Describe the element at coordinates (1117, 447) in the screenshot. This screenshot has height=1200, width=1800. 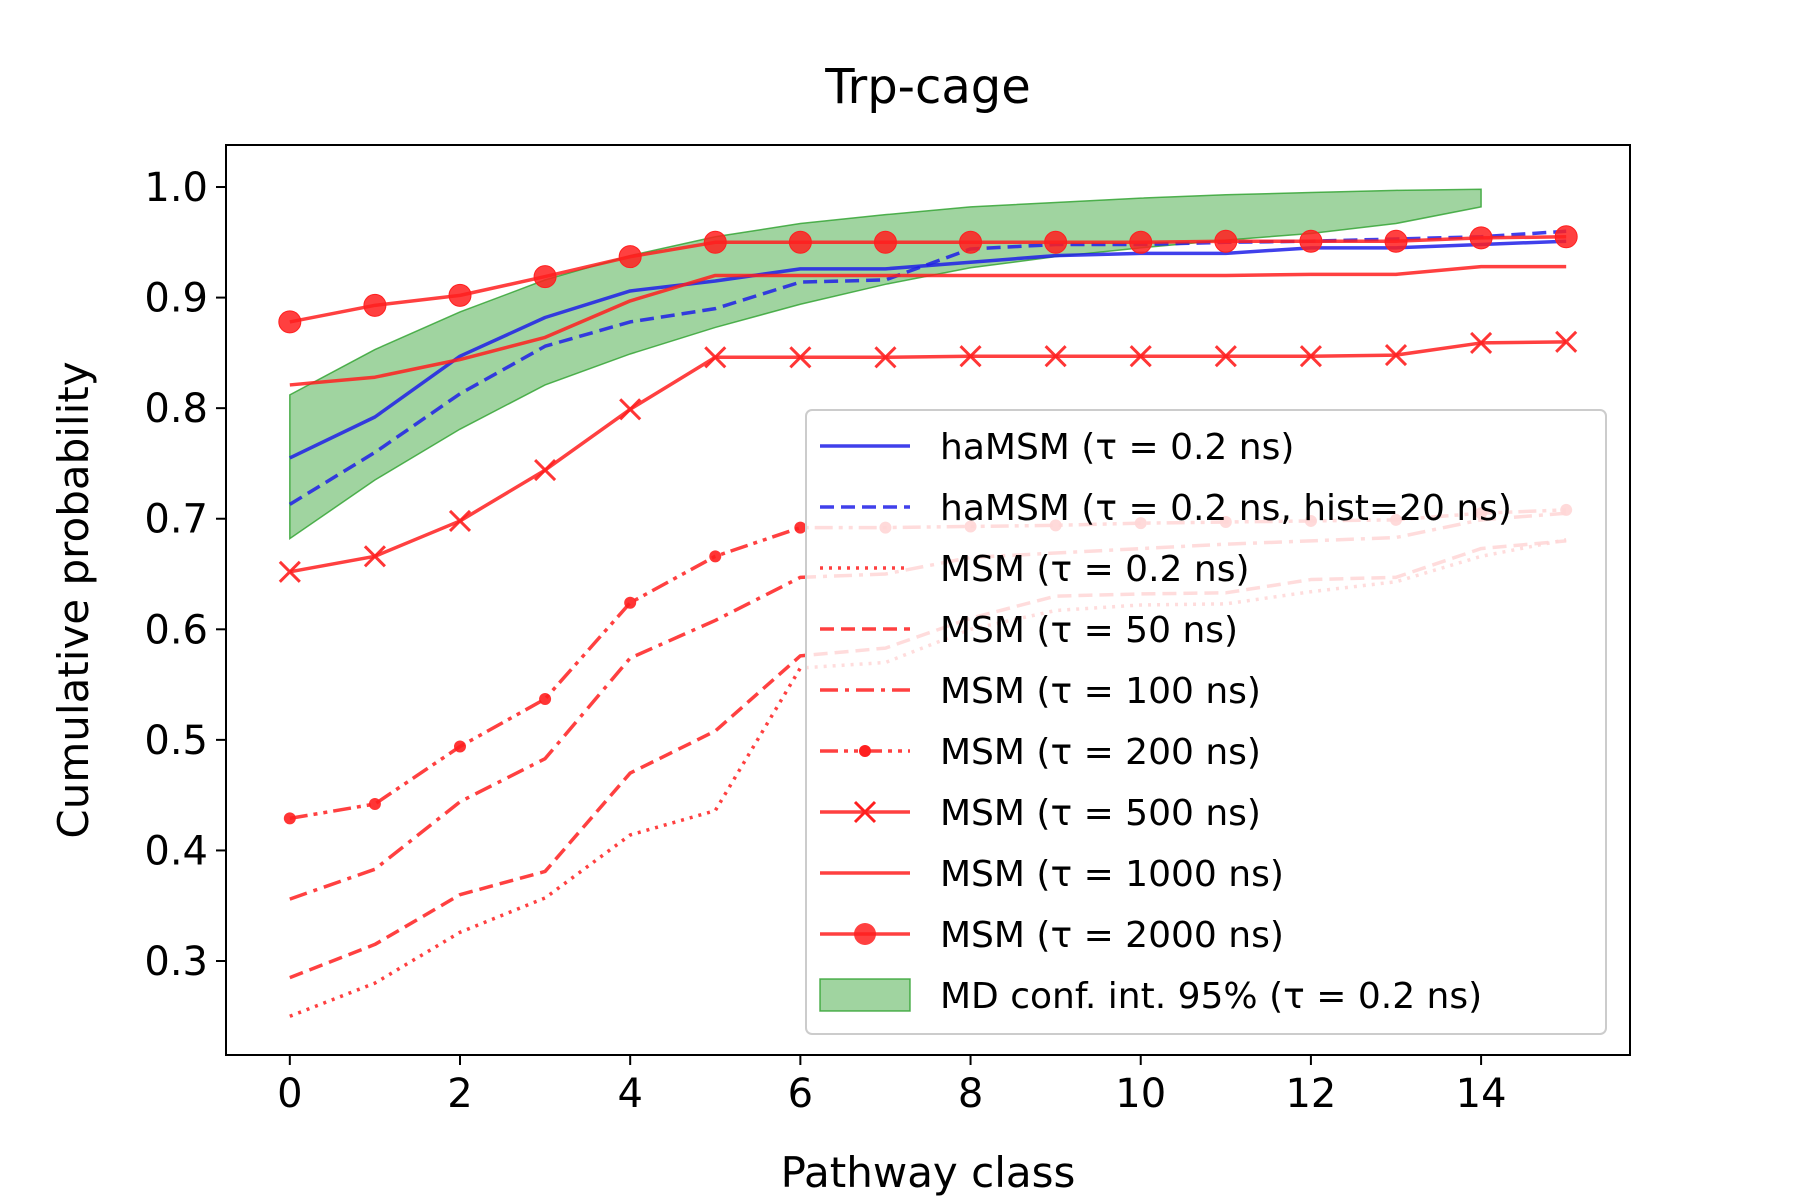
I see `legend-label: haMSM (τ = 0.2 ns)` at that location.